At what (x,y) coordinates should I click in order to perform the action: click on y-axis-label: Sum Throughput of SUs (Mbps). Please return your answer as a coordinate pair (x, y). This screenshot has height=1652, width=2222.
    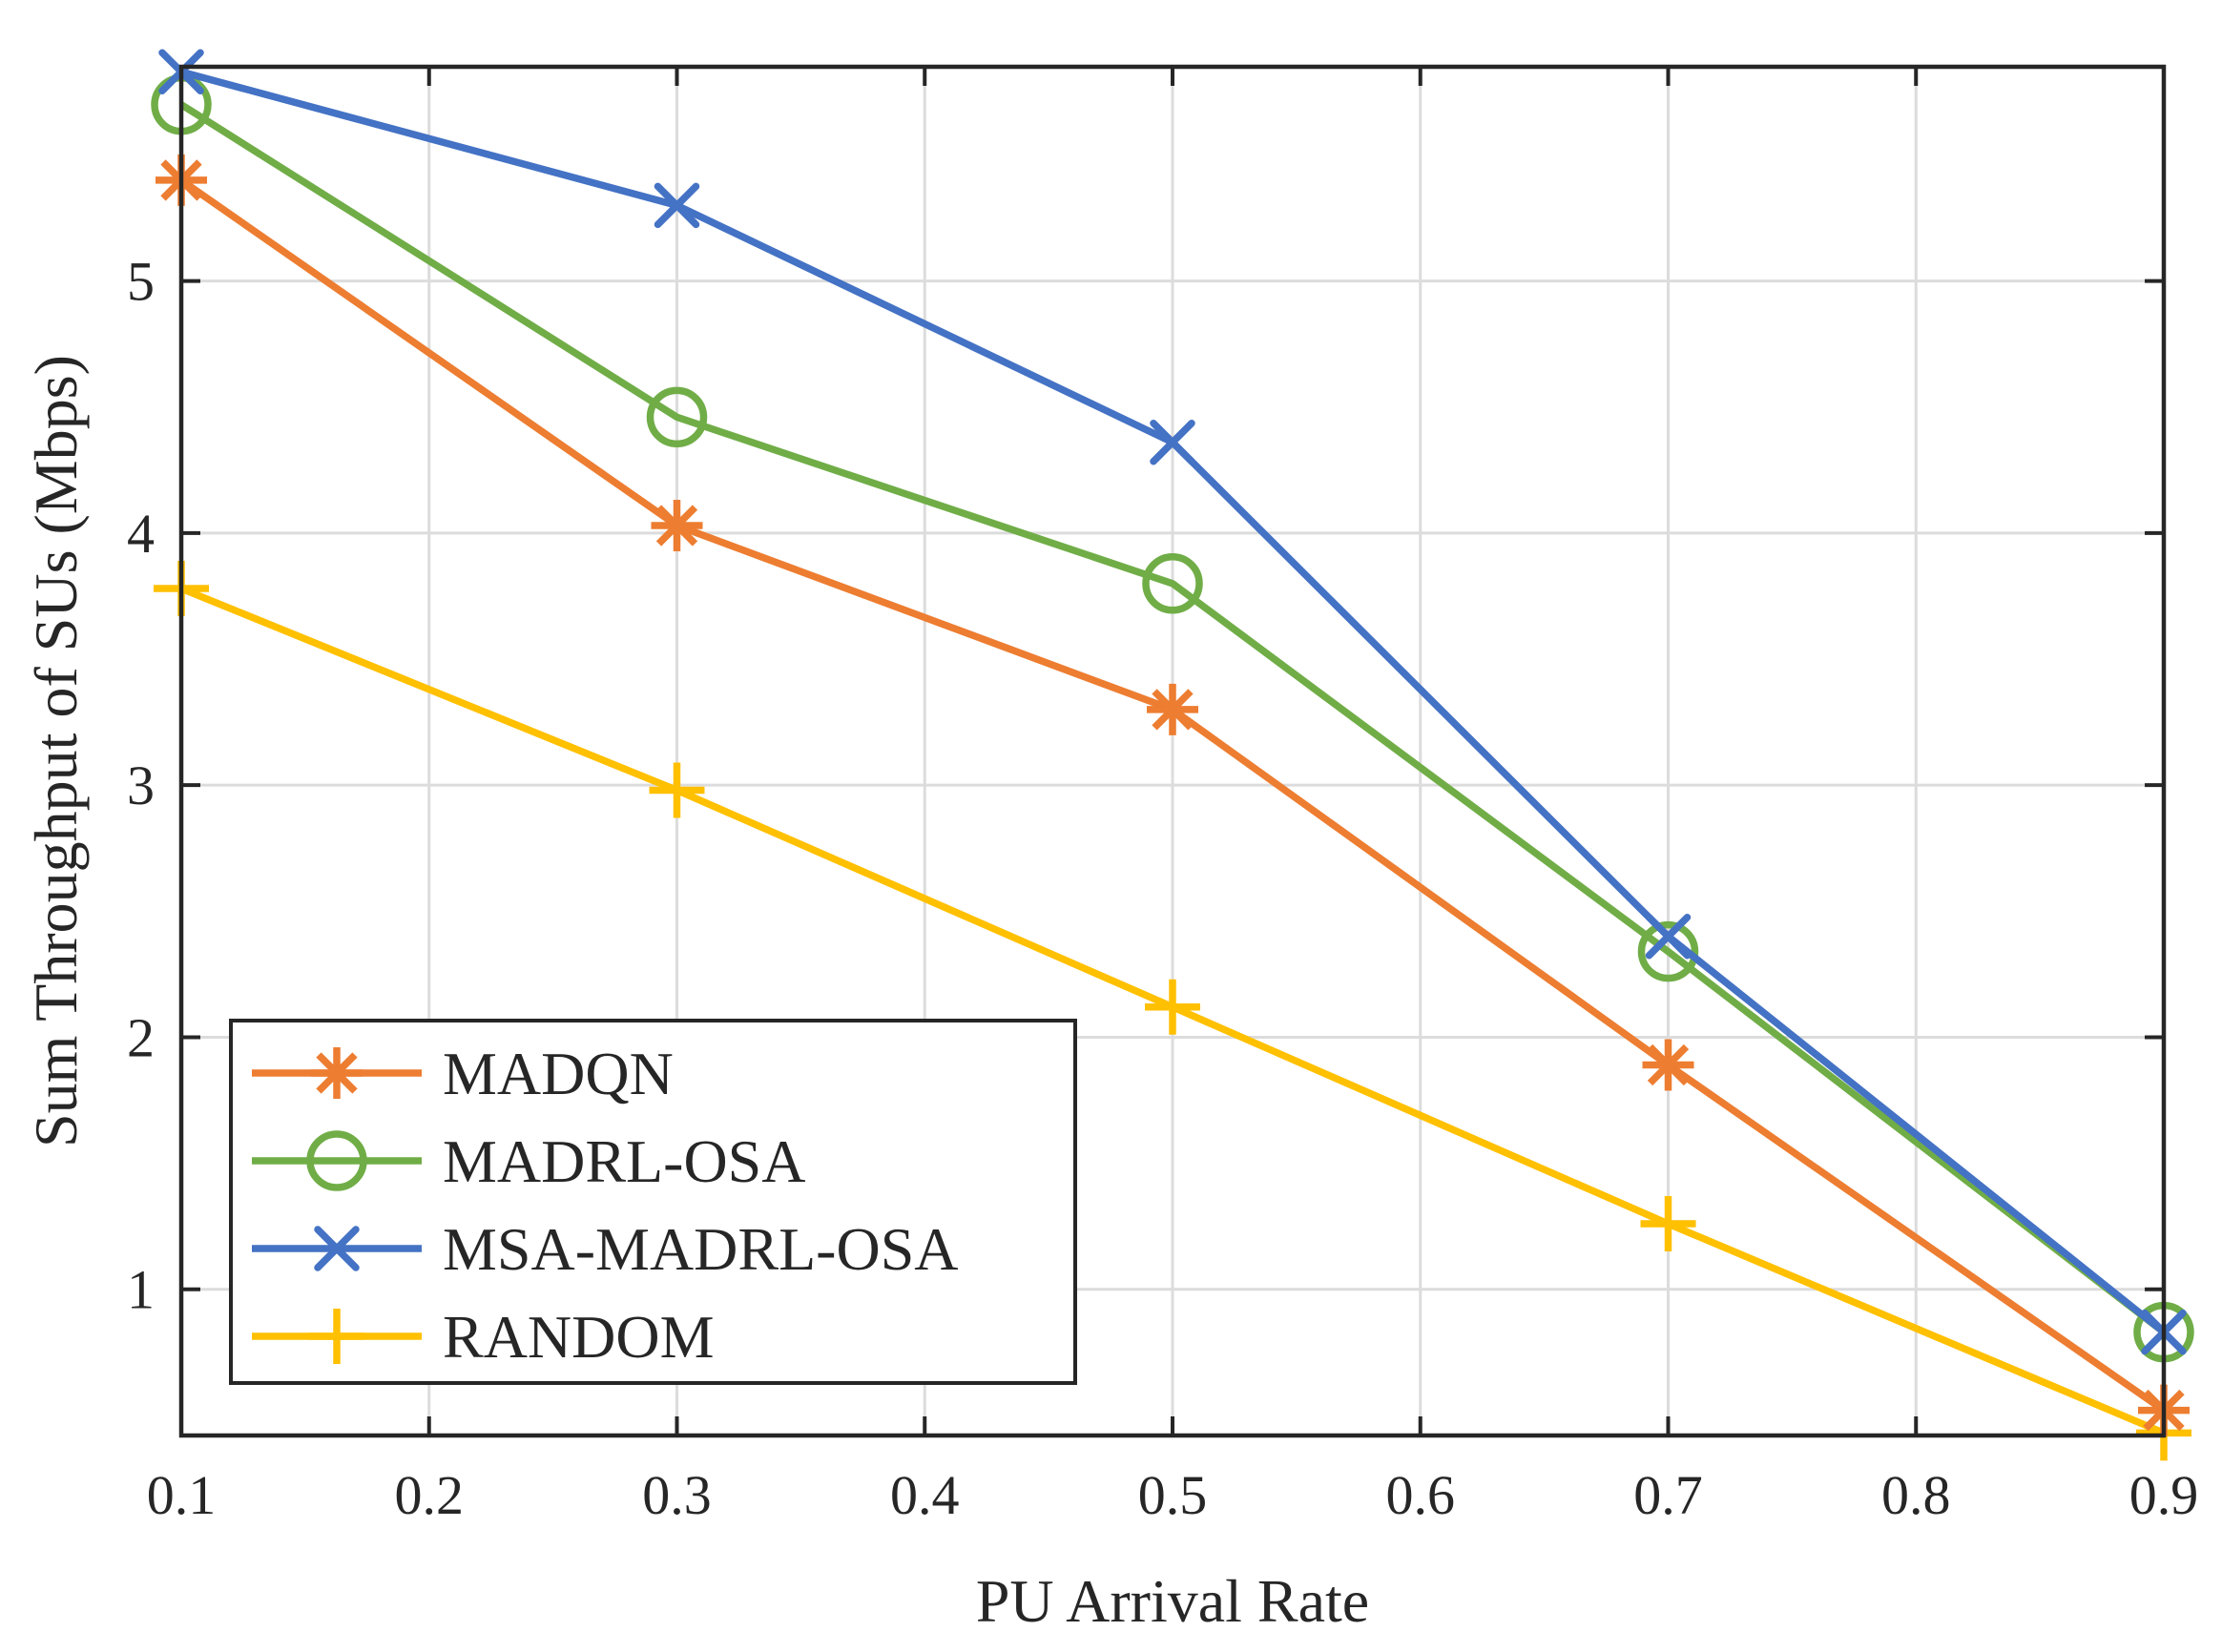
    Looking at the image, I should click on (56, 751).